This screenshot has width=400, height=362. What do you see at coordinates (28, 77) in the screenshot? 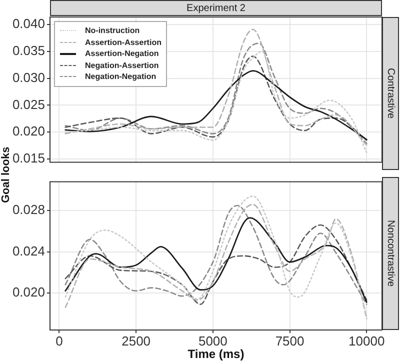
I see `y-tick-label: 0.030` at bounding box center [28, 77].